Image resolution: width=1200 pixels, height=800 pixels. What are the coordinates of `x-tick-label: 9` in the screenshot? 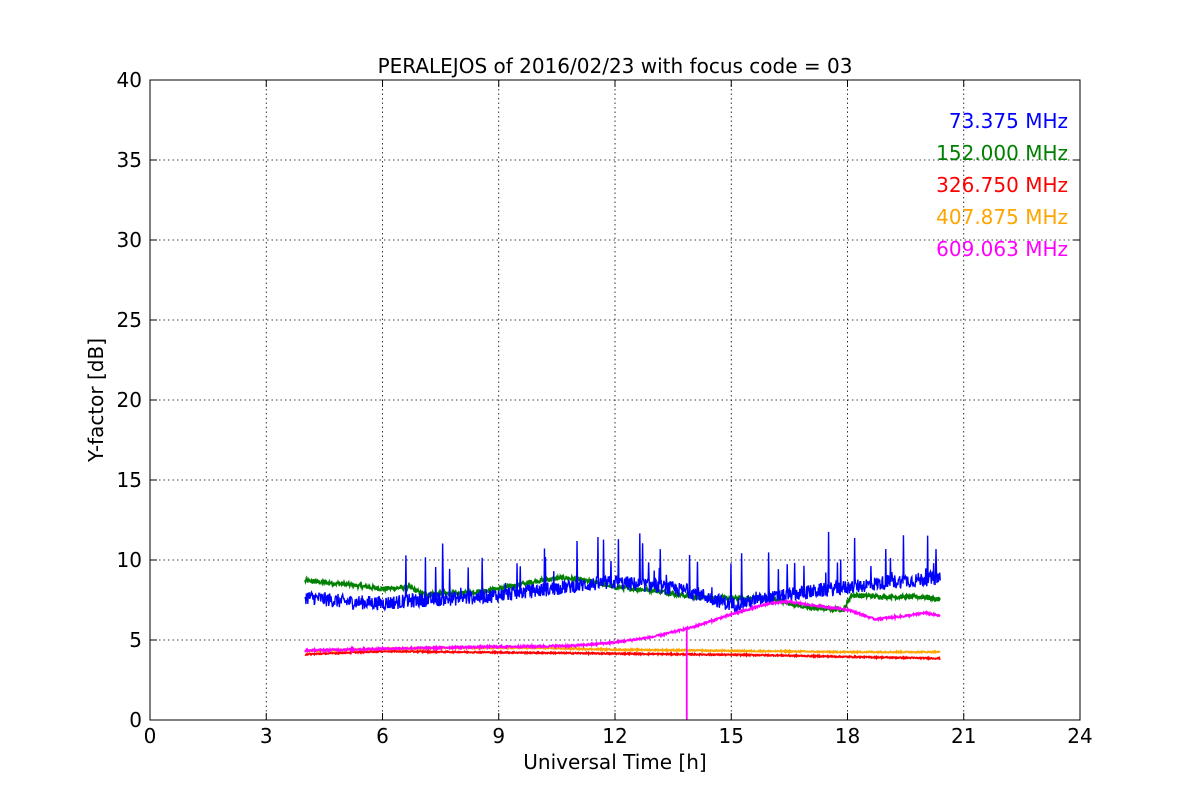 It's located at (498, 736).